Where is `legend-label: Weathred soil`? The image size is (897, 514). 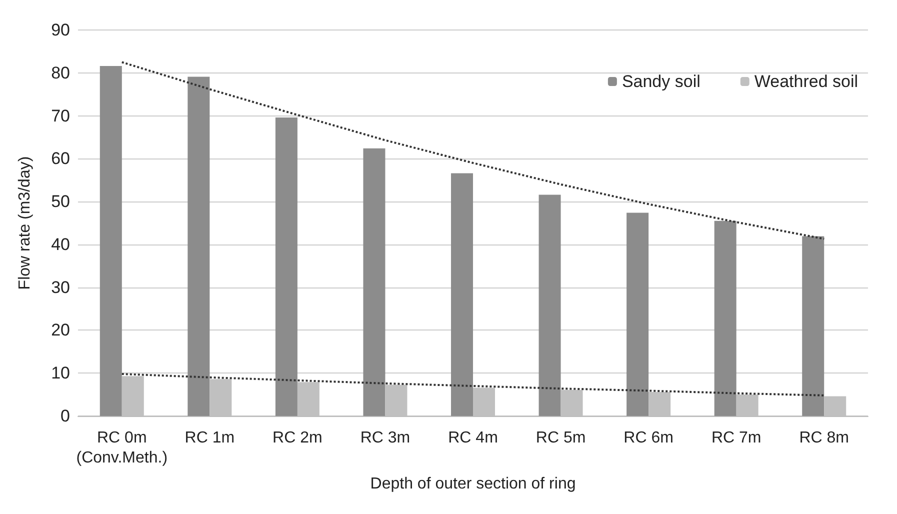
legend-label: Weathred soil is located at coordinates (806, 81).